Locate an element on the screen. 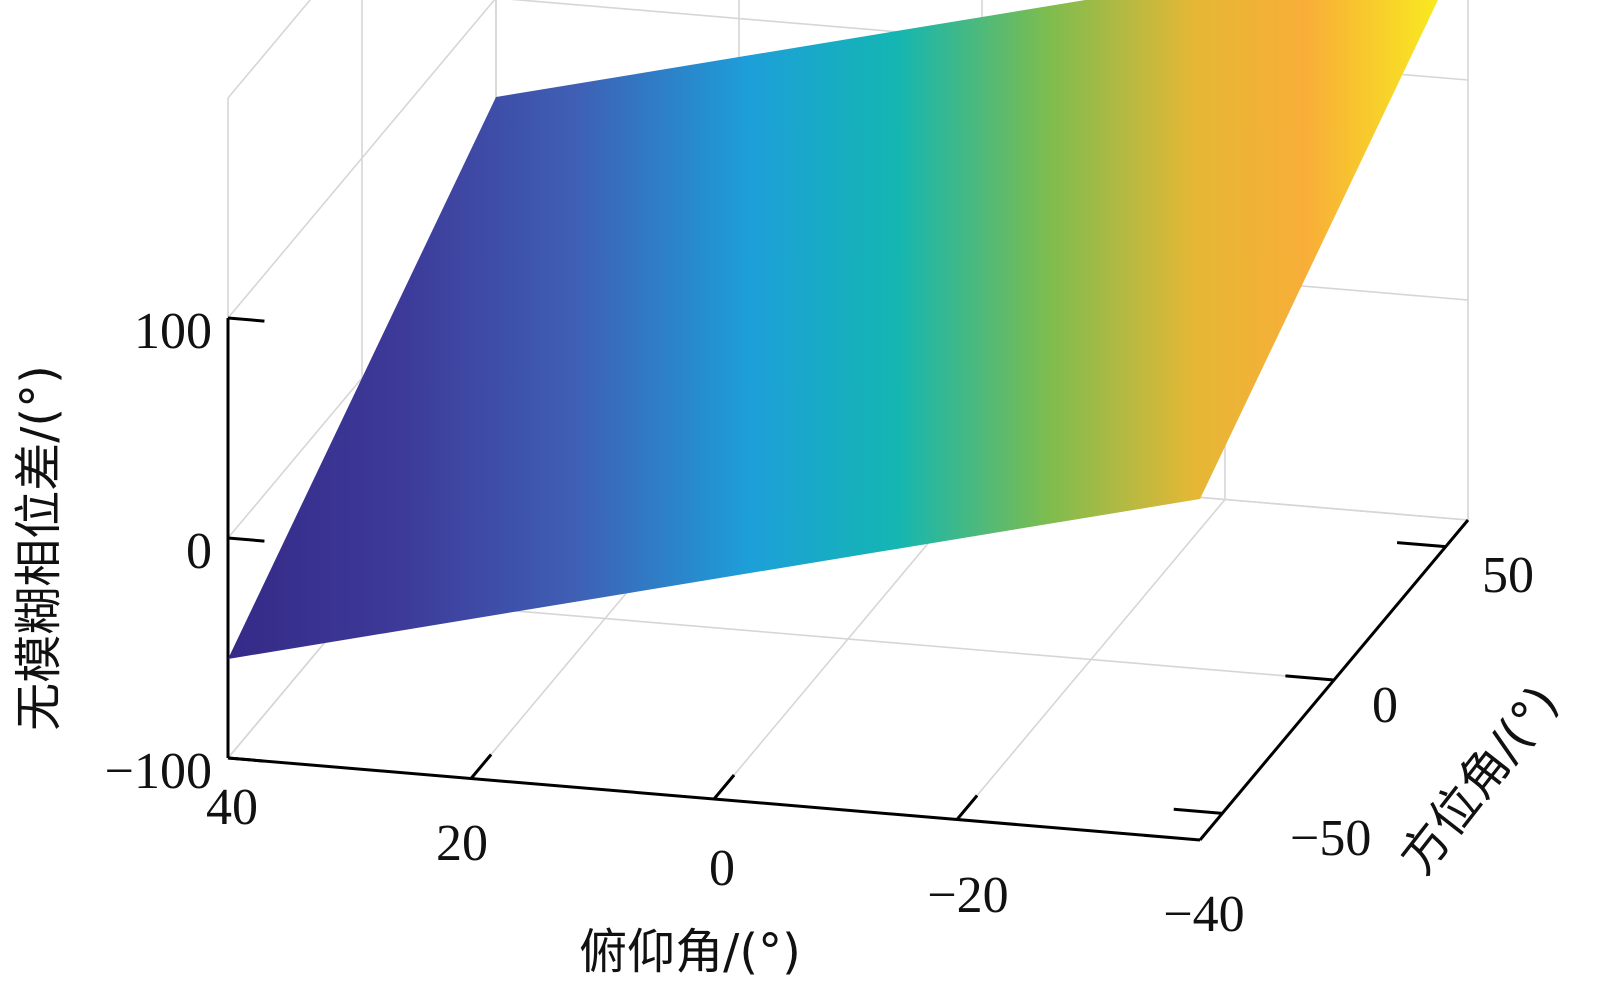 This screenshot has width=1617, height=995. z-axis-label: 无模糊相位差/(°) is located at coordinates (39, 548).